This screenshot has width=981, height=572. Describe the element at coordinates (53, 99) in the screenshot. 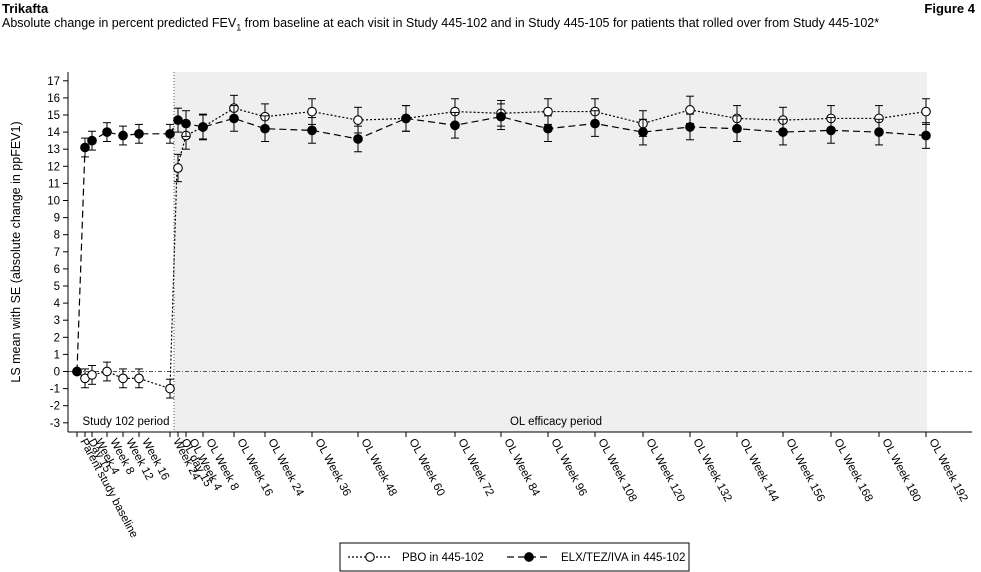

I see `y-tick-label: 16` at that location.